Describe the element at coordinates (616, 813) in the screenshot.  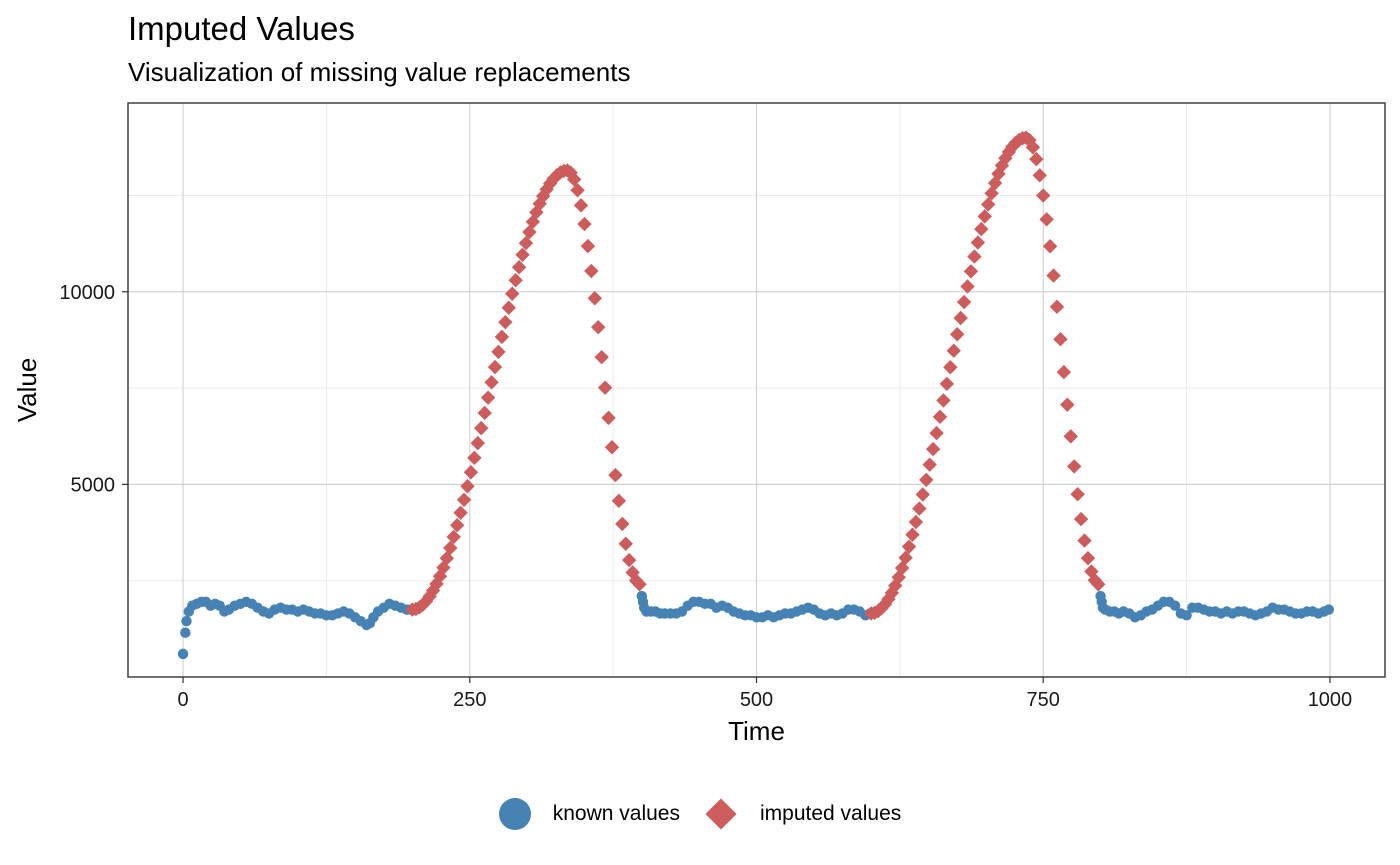
I see `legend-label-known: known values` at that location.